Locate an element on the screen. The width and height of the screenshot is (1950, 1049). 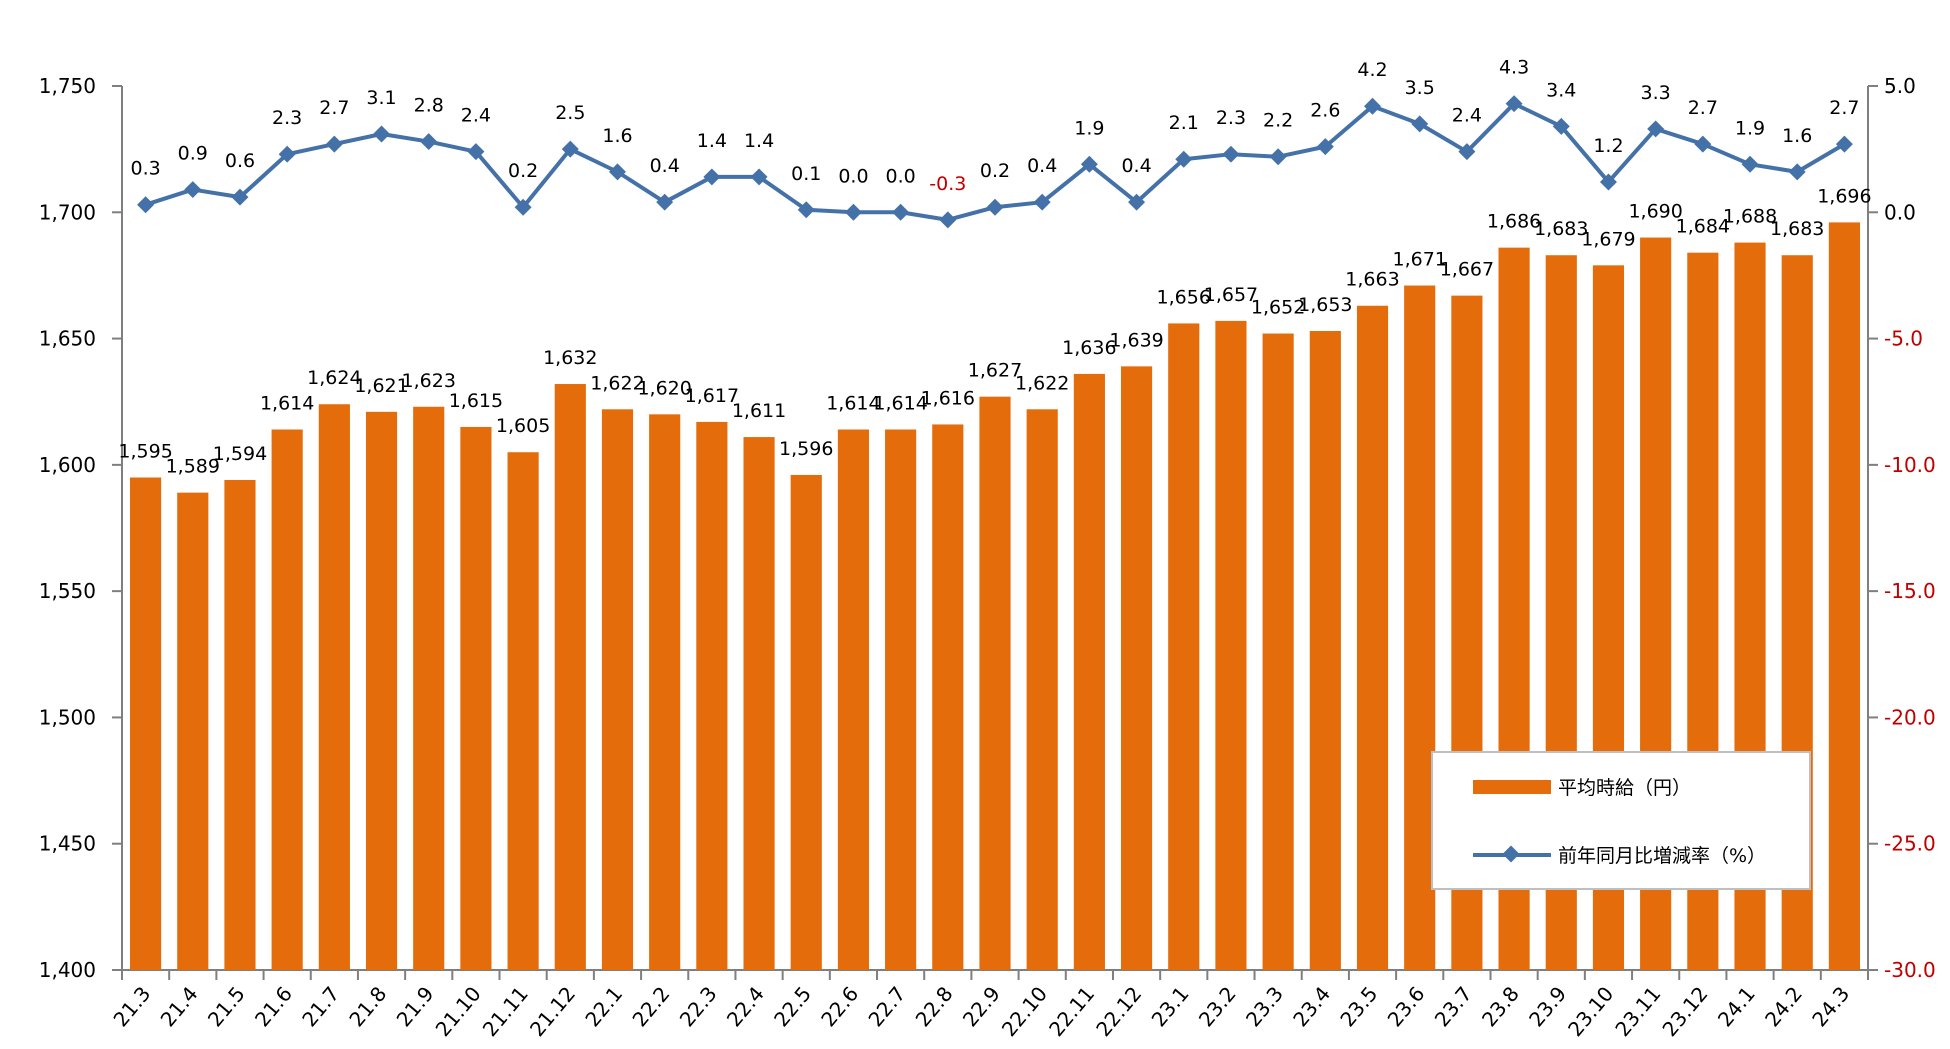
x-category-label: 23.1 is located at coordinates (1170, 1007).